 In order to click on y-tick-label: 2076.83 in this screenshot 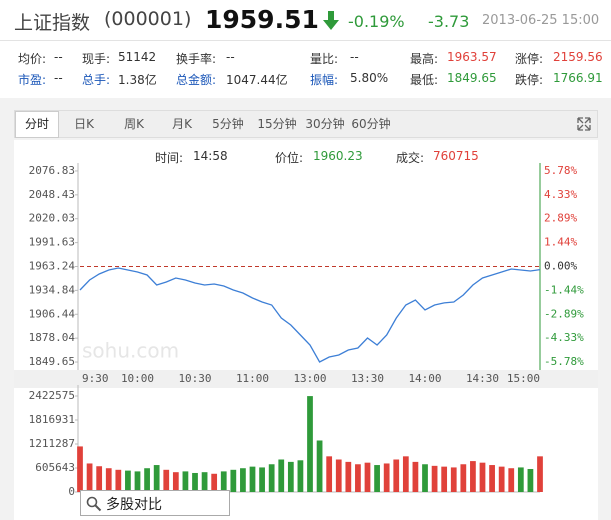, I will do `click(52, 170)`.